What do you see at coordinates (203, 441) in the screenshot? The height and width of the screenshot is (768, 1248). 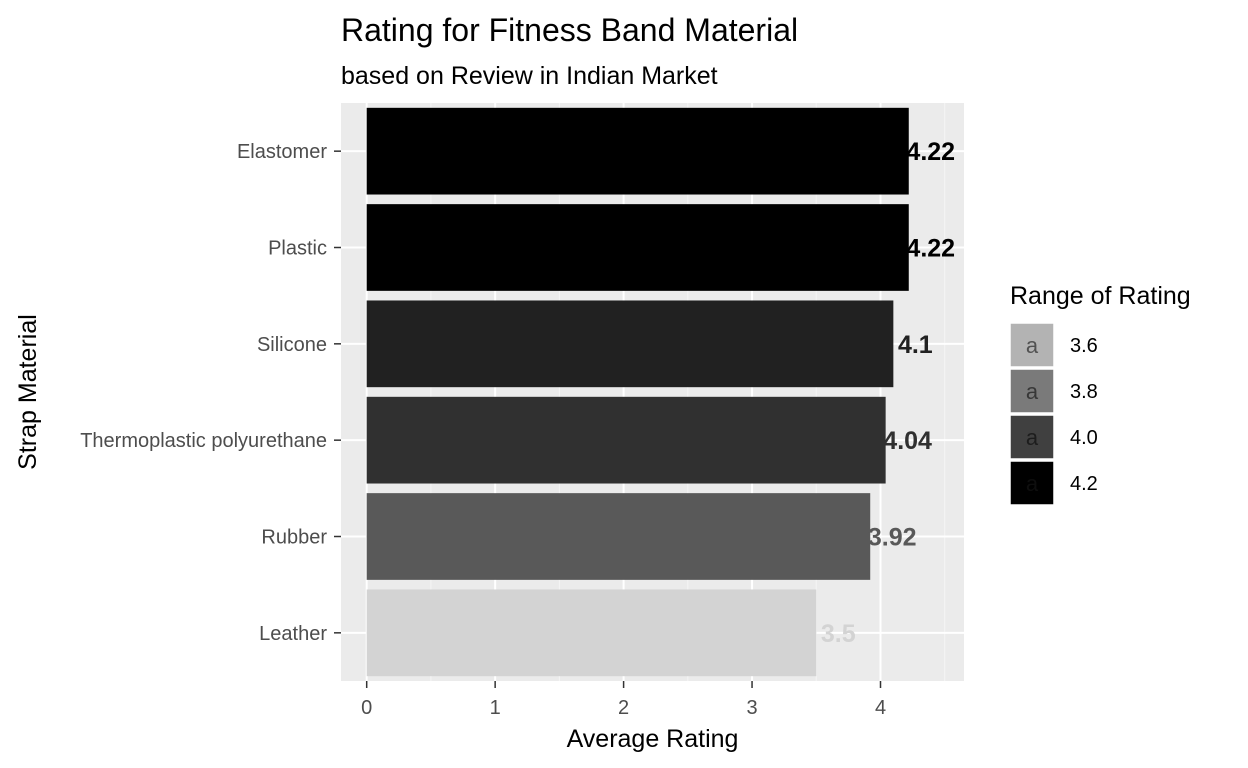 I see `y-tick-label: Thermoplastic polyurethane` at bounding box center [203, 441].